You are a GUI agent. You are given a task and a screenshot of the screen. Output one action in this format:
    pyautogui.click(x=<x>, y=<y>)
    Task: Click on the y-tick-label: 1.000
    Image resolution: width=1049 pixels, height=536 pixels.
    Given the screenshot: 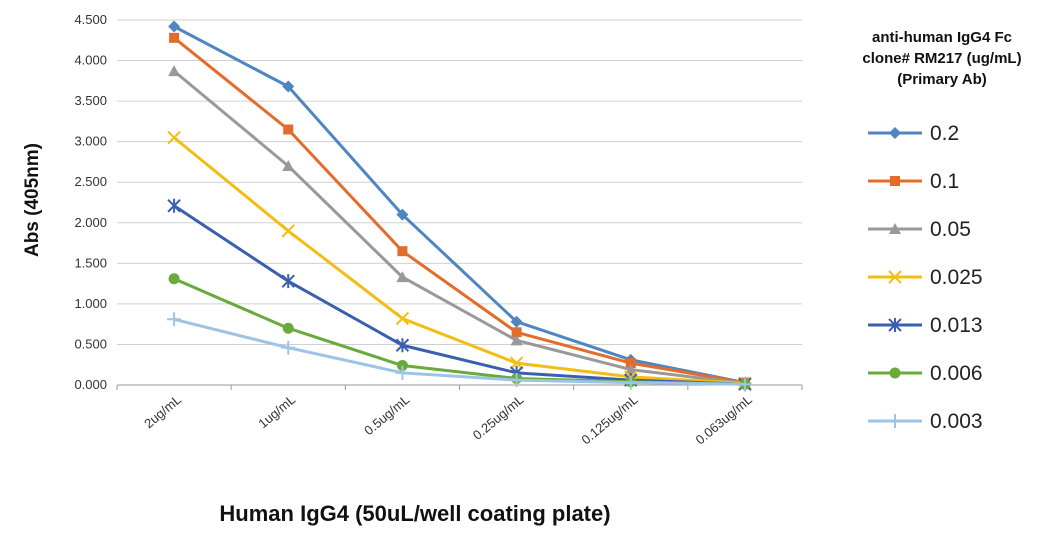 What is the action you would take?
    pyautogui.click(x=90, y=303)
    